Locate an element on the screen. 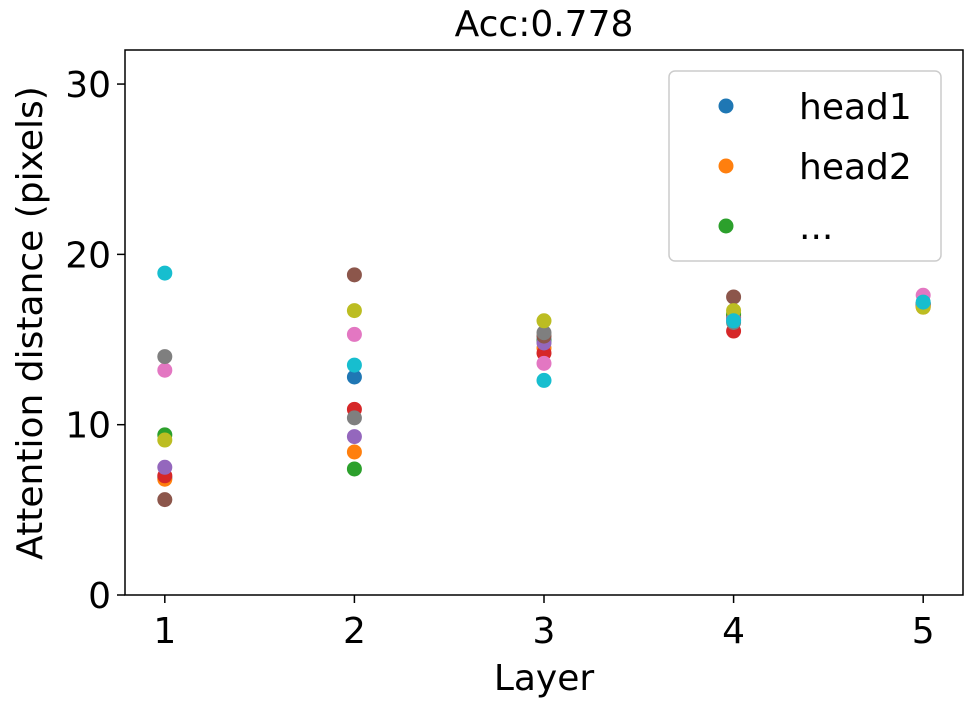 Image resolution: width=970 pixels, height=703 pixels. y-tick-label: 0 is located at coordinates (99, 596).